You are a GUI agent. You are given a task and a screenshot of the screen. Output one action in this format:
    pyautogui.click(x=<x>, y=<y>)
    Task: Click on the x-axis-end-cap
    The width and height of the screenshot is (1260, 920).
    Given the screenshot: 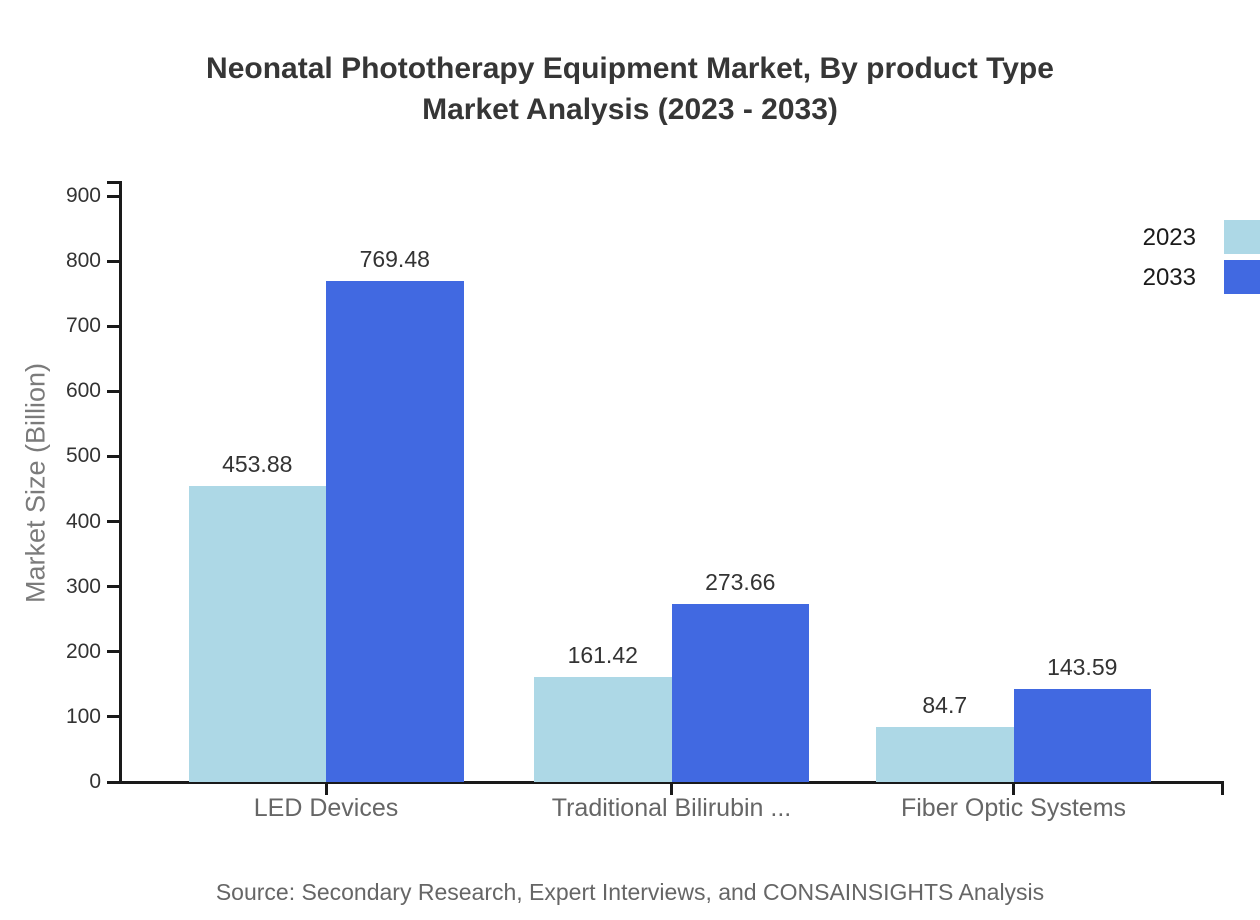 What is the action you would take?
    pyautogui.click(x=1222, y=788)
    